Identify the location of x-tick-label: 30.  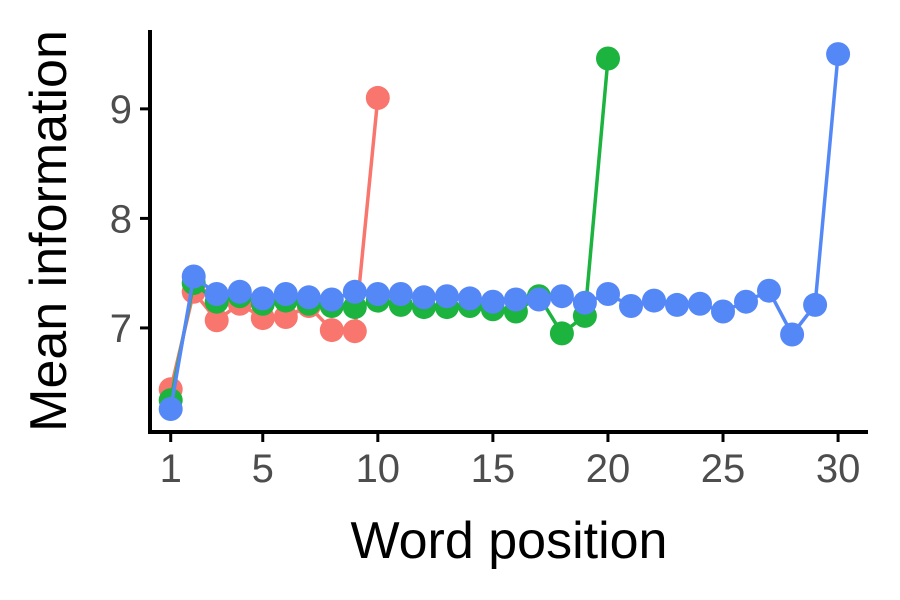
(838, 469).